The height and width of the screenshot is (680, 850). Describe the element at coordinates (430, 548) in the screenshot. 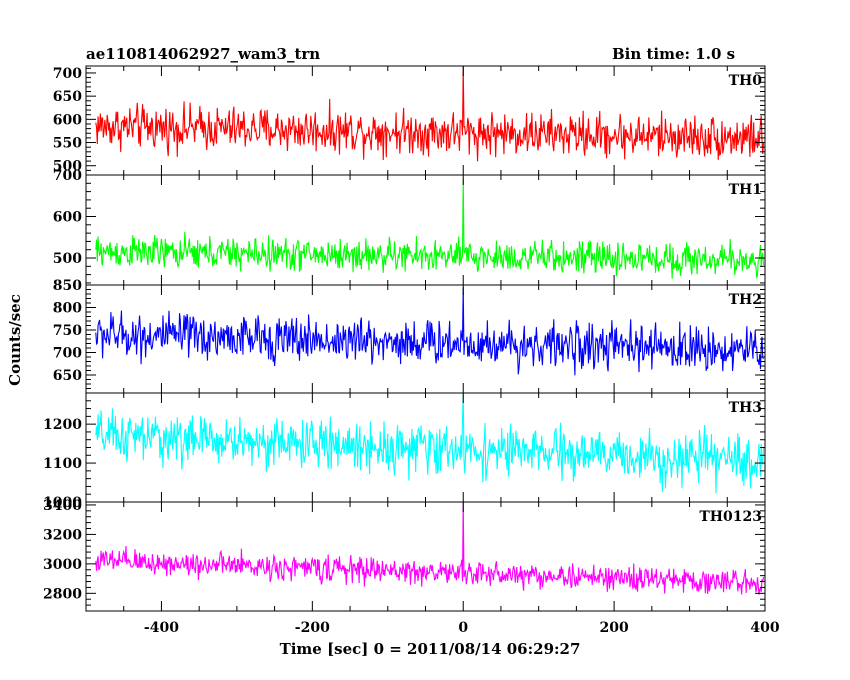

I see `series-th0123` at that location.